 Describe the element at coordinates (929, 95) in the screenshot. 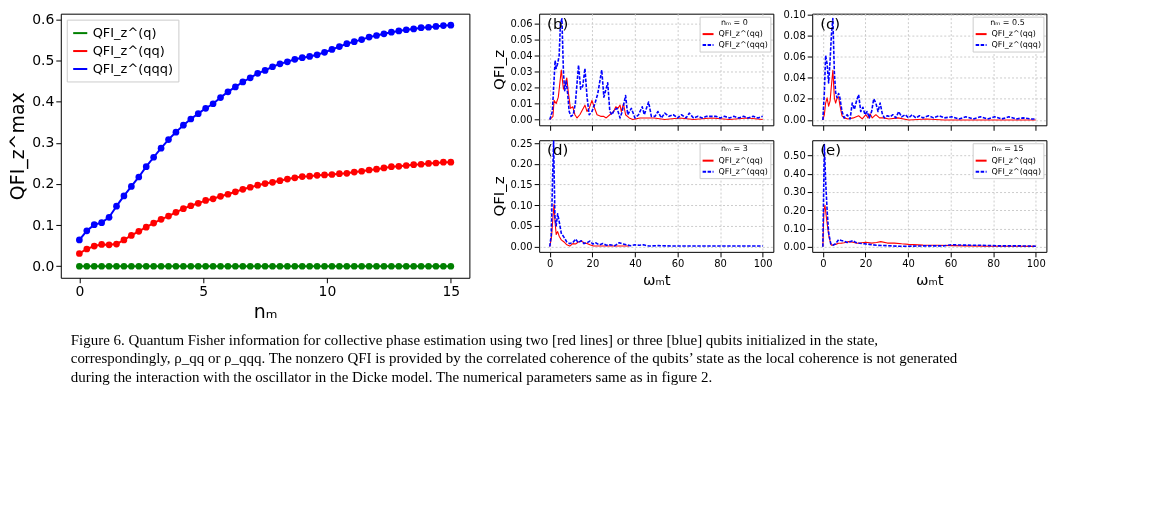

I see `line-series` at that location.